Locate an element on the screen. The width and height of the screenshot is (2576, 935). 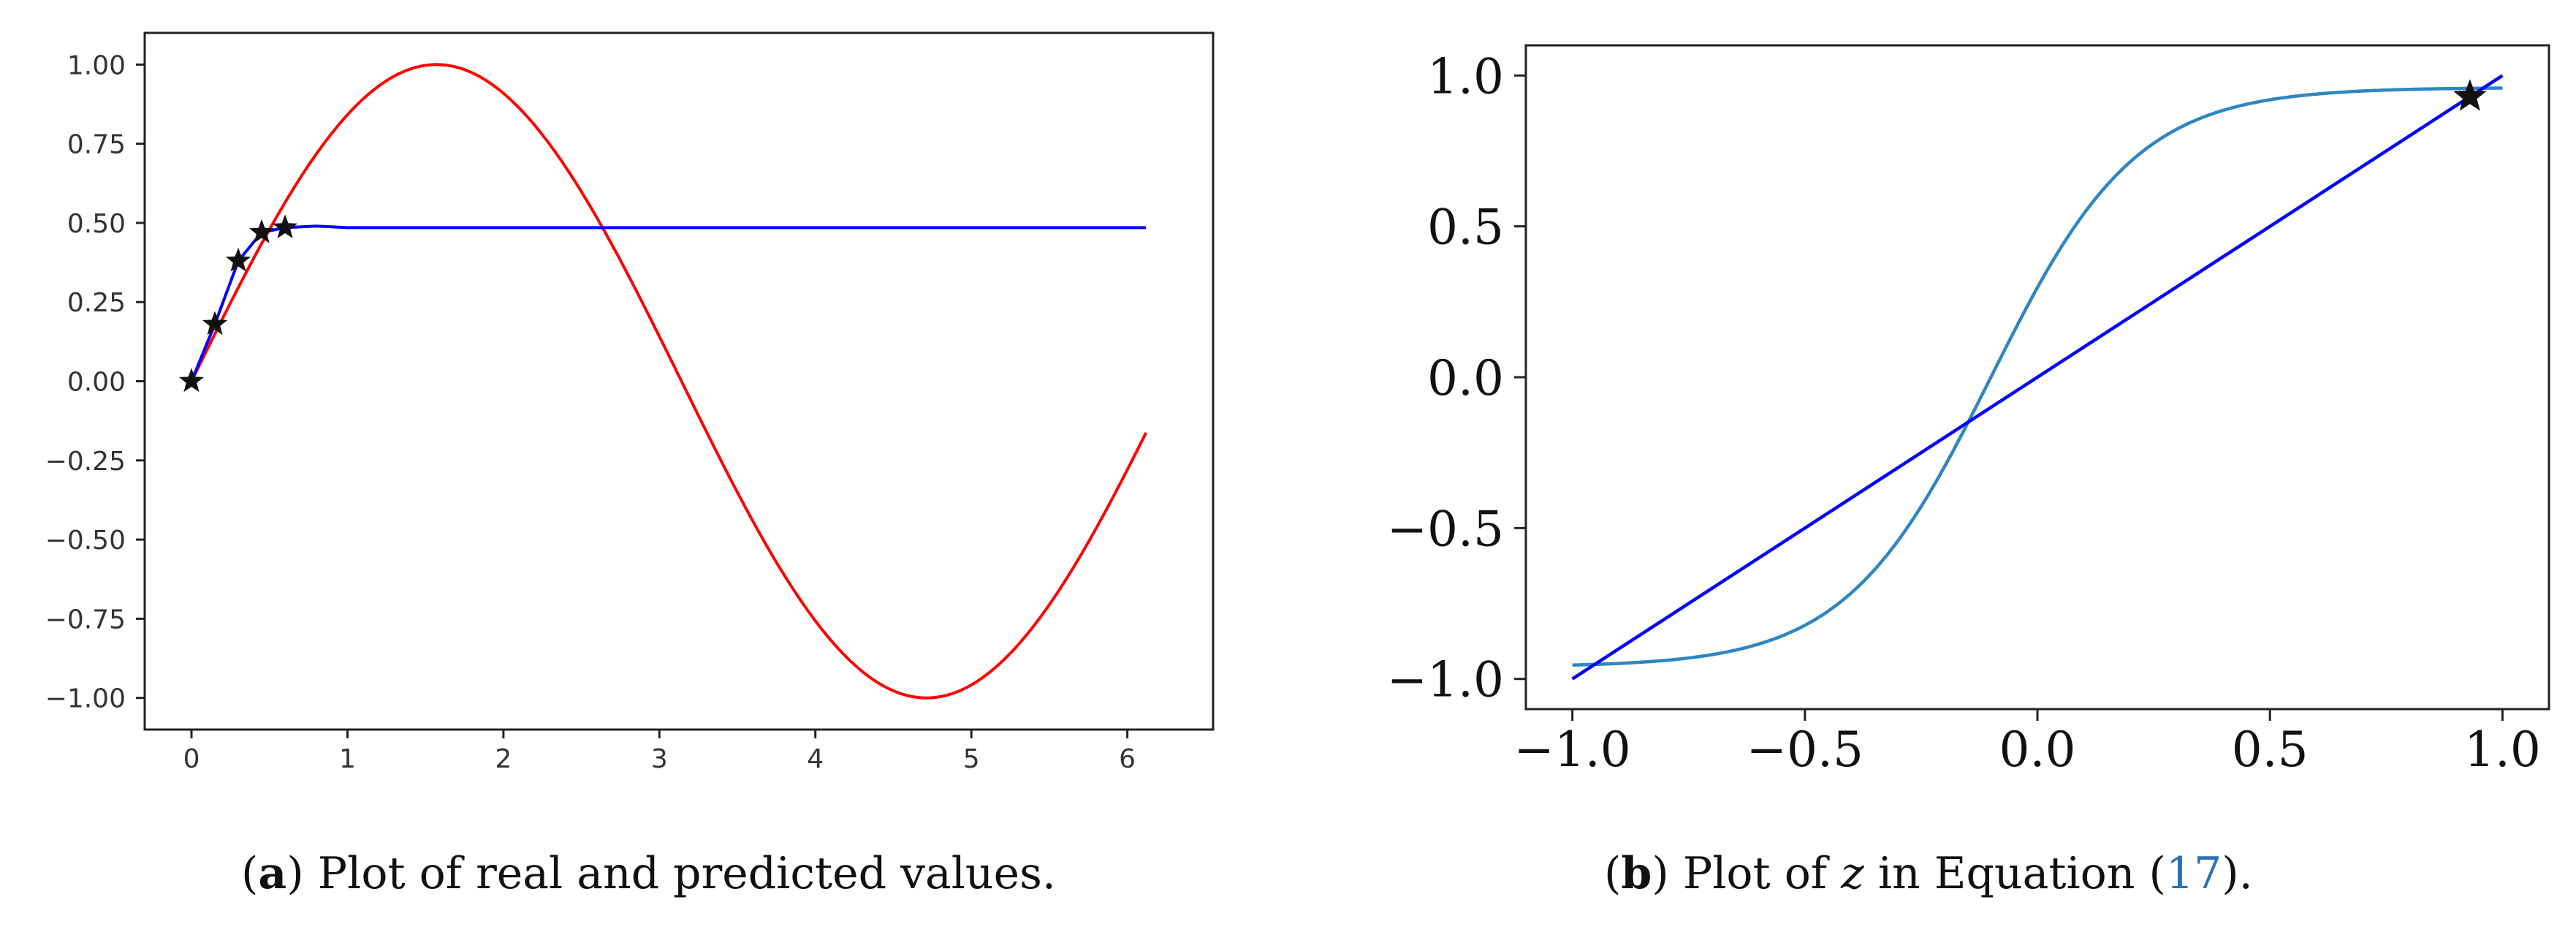
caption-b-var: z is located at coordinates (1852, 874).